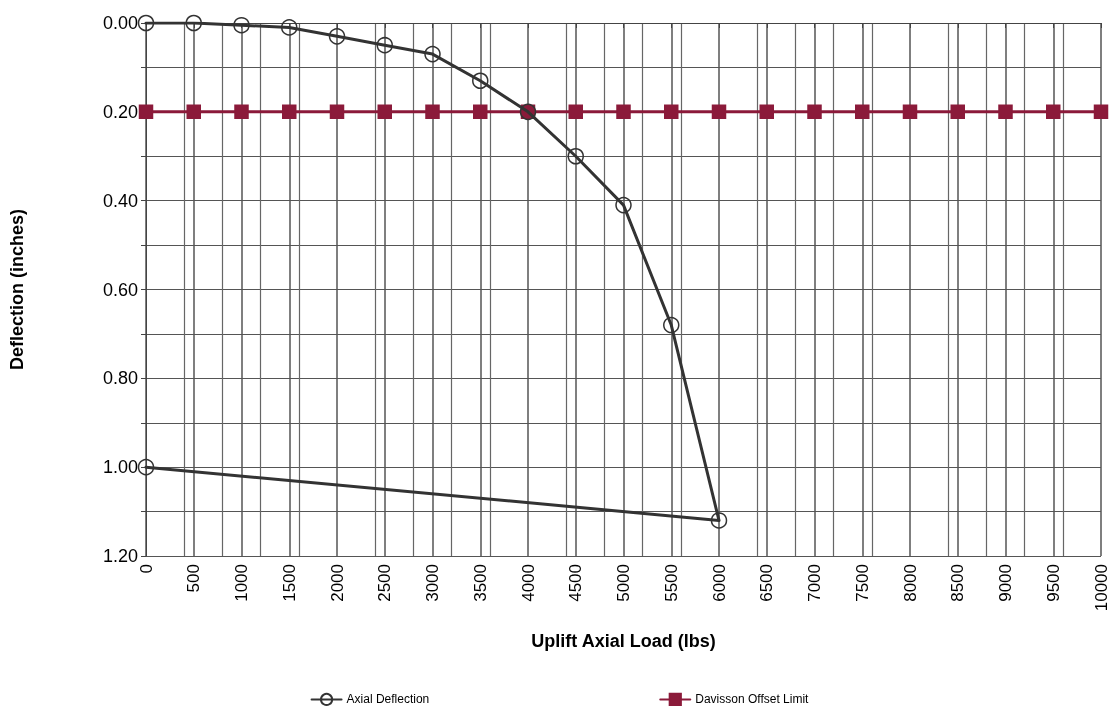 The height and width of the screenshot is (719, 1119). What do you see at coordinates (480, 583) in the screenshot?
I see `x-tick-label: 3500` at bounding box center [480, 583].